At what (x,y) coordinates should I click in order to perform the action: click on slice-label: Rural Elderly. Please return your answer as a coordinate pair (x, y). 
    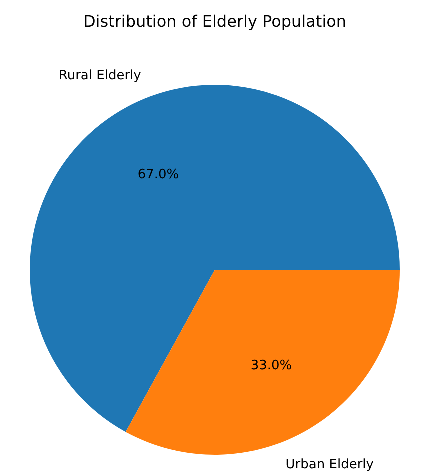
    Looking at the image, I should click on (100, 76).